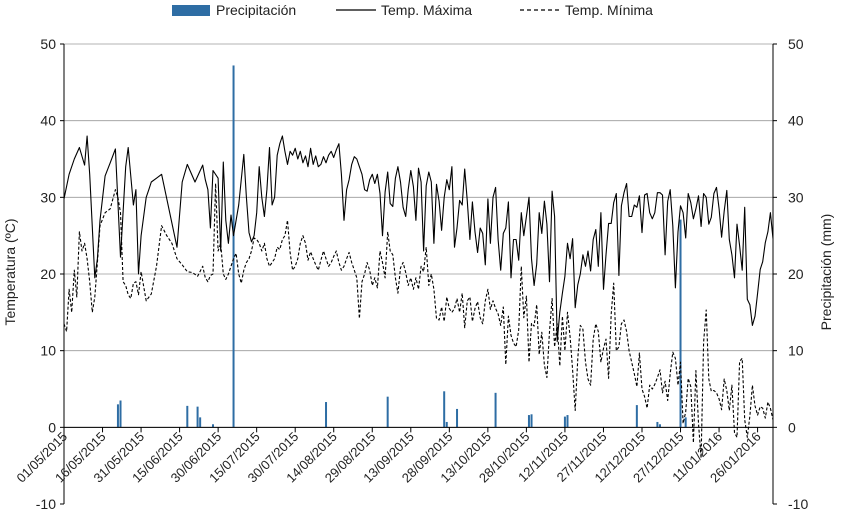 Image resolution: width=841 pixels, height=517 pixels. I want to click on y-axis-right-ticks: -10 0 10 20 30 40 50, so click(790, 274).